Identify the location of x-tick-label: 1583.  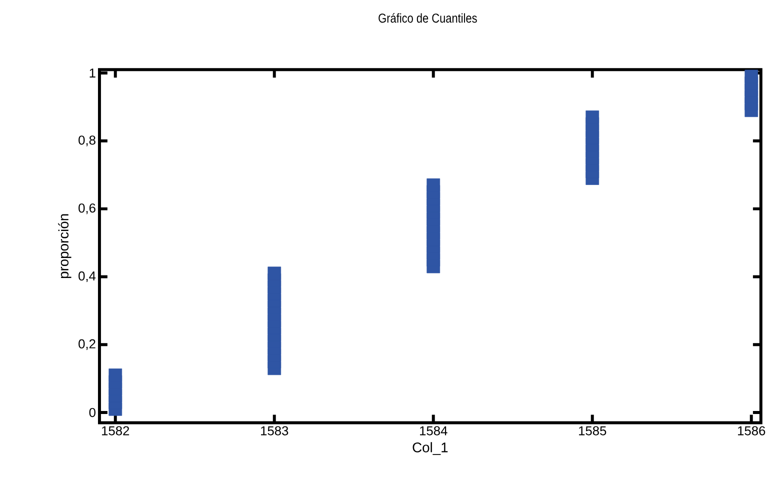
(274, 431).